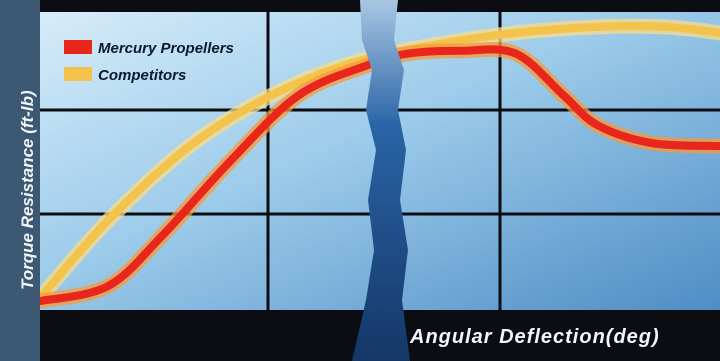 The height and width of the screenshot is (361, 720). Describe the element at coordinates (142, 75) in the screenshot. I see `legend-label-competitors: Competitors` at that location.